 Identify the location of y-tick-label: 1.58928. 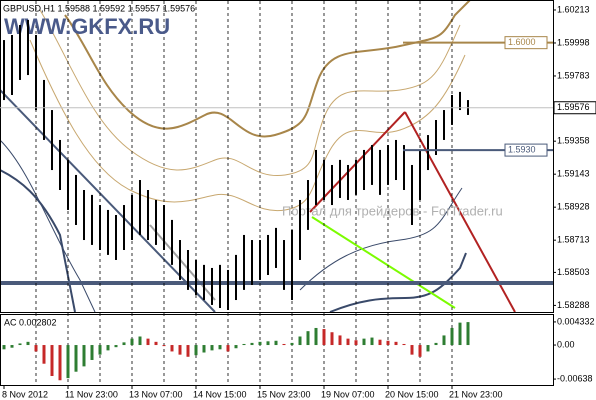
(573, 207).